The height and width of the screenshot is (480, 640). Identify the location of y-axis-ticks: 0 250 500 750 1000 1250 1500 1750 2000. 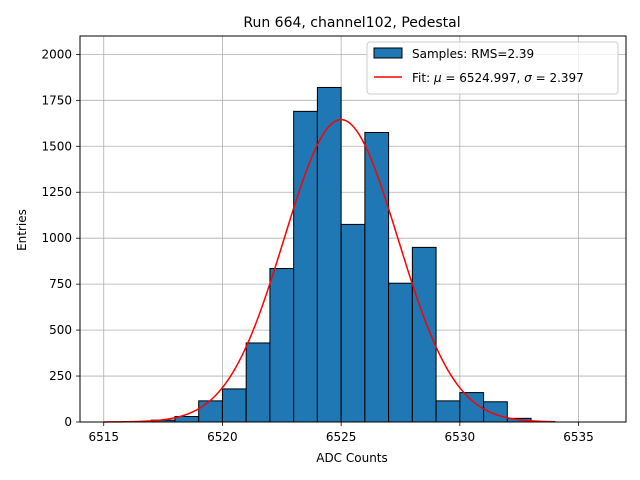
(60, 238).